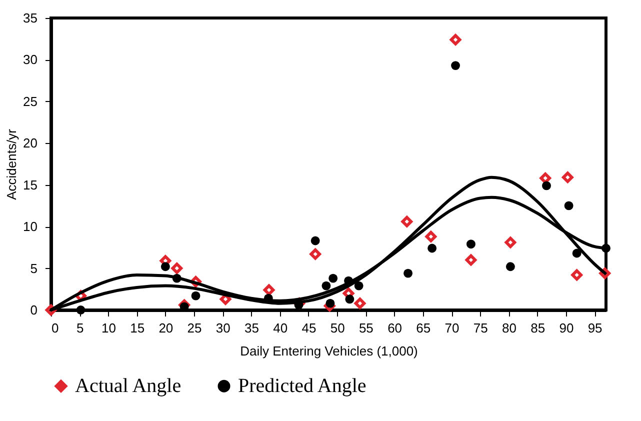 Image resolution: width=641 pixels, height=421 pixels. I want to click on x-tick-label: 10, so click(108, 328).